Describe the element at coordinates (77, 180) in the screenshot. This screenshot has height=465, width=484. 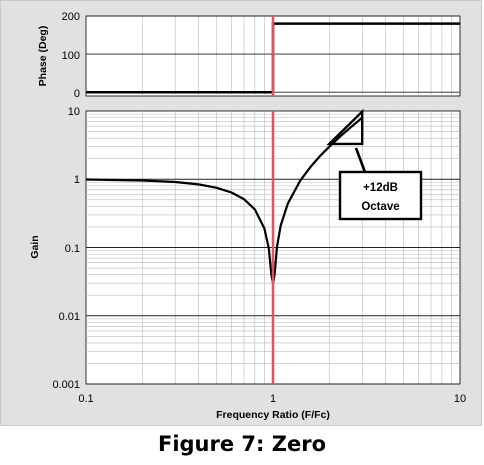
I see `gain-y-tick-label: 1` at that location.